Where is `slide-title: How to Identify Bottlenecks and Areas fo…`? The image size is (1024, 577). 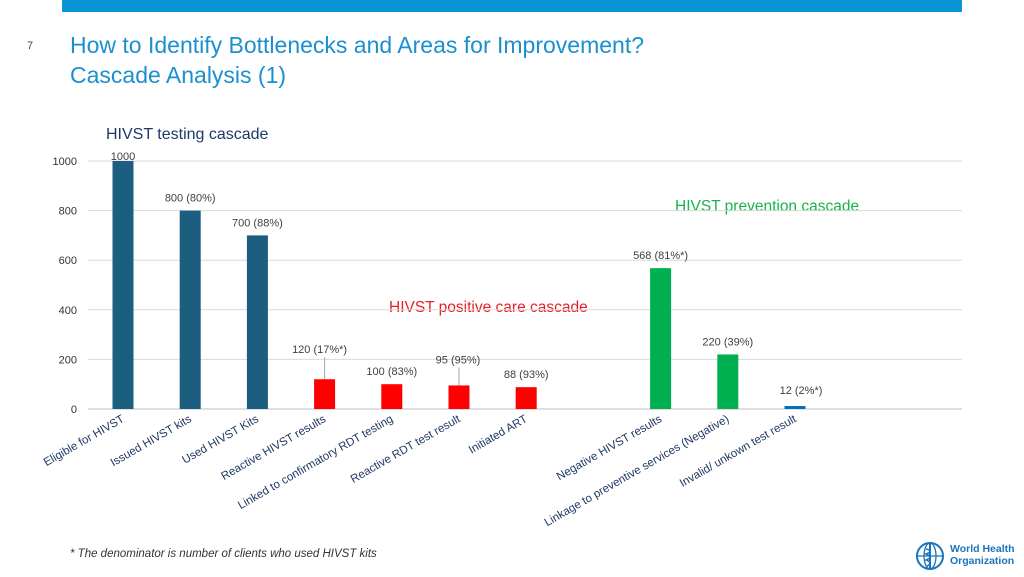 slide-title: How to Identify Bottlenecks and Areas fo… is located at coordinates (357, 60).